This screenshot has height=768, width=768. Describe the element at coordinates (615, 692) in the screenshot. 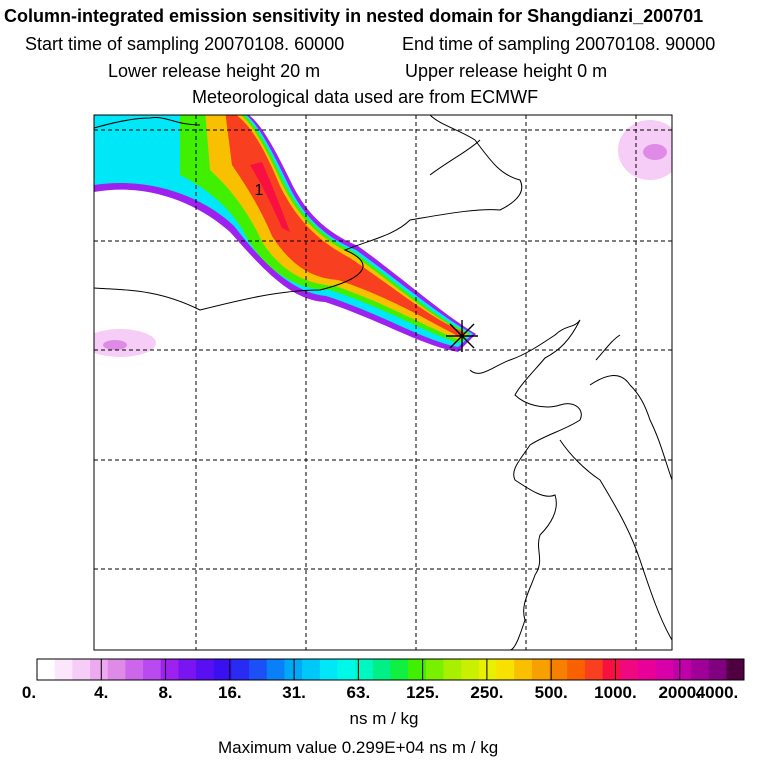

I see `colorbar-tick-label: 1000.` at that location.